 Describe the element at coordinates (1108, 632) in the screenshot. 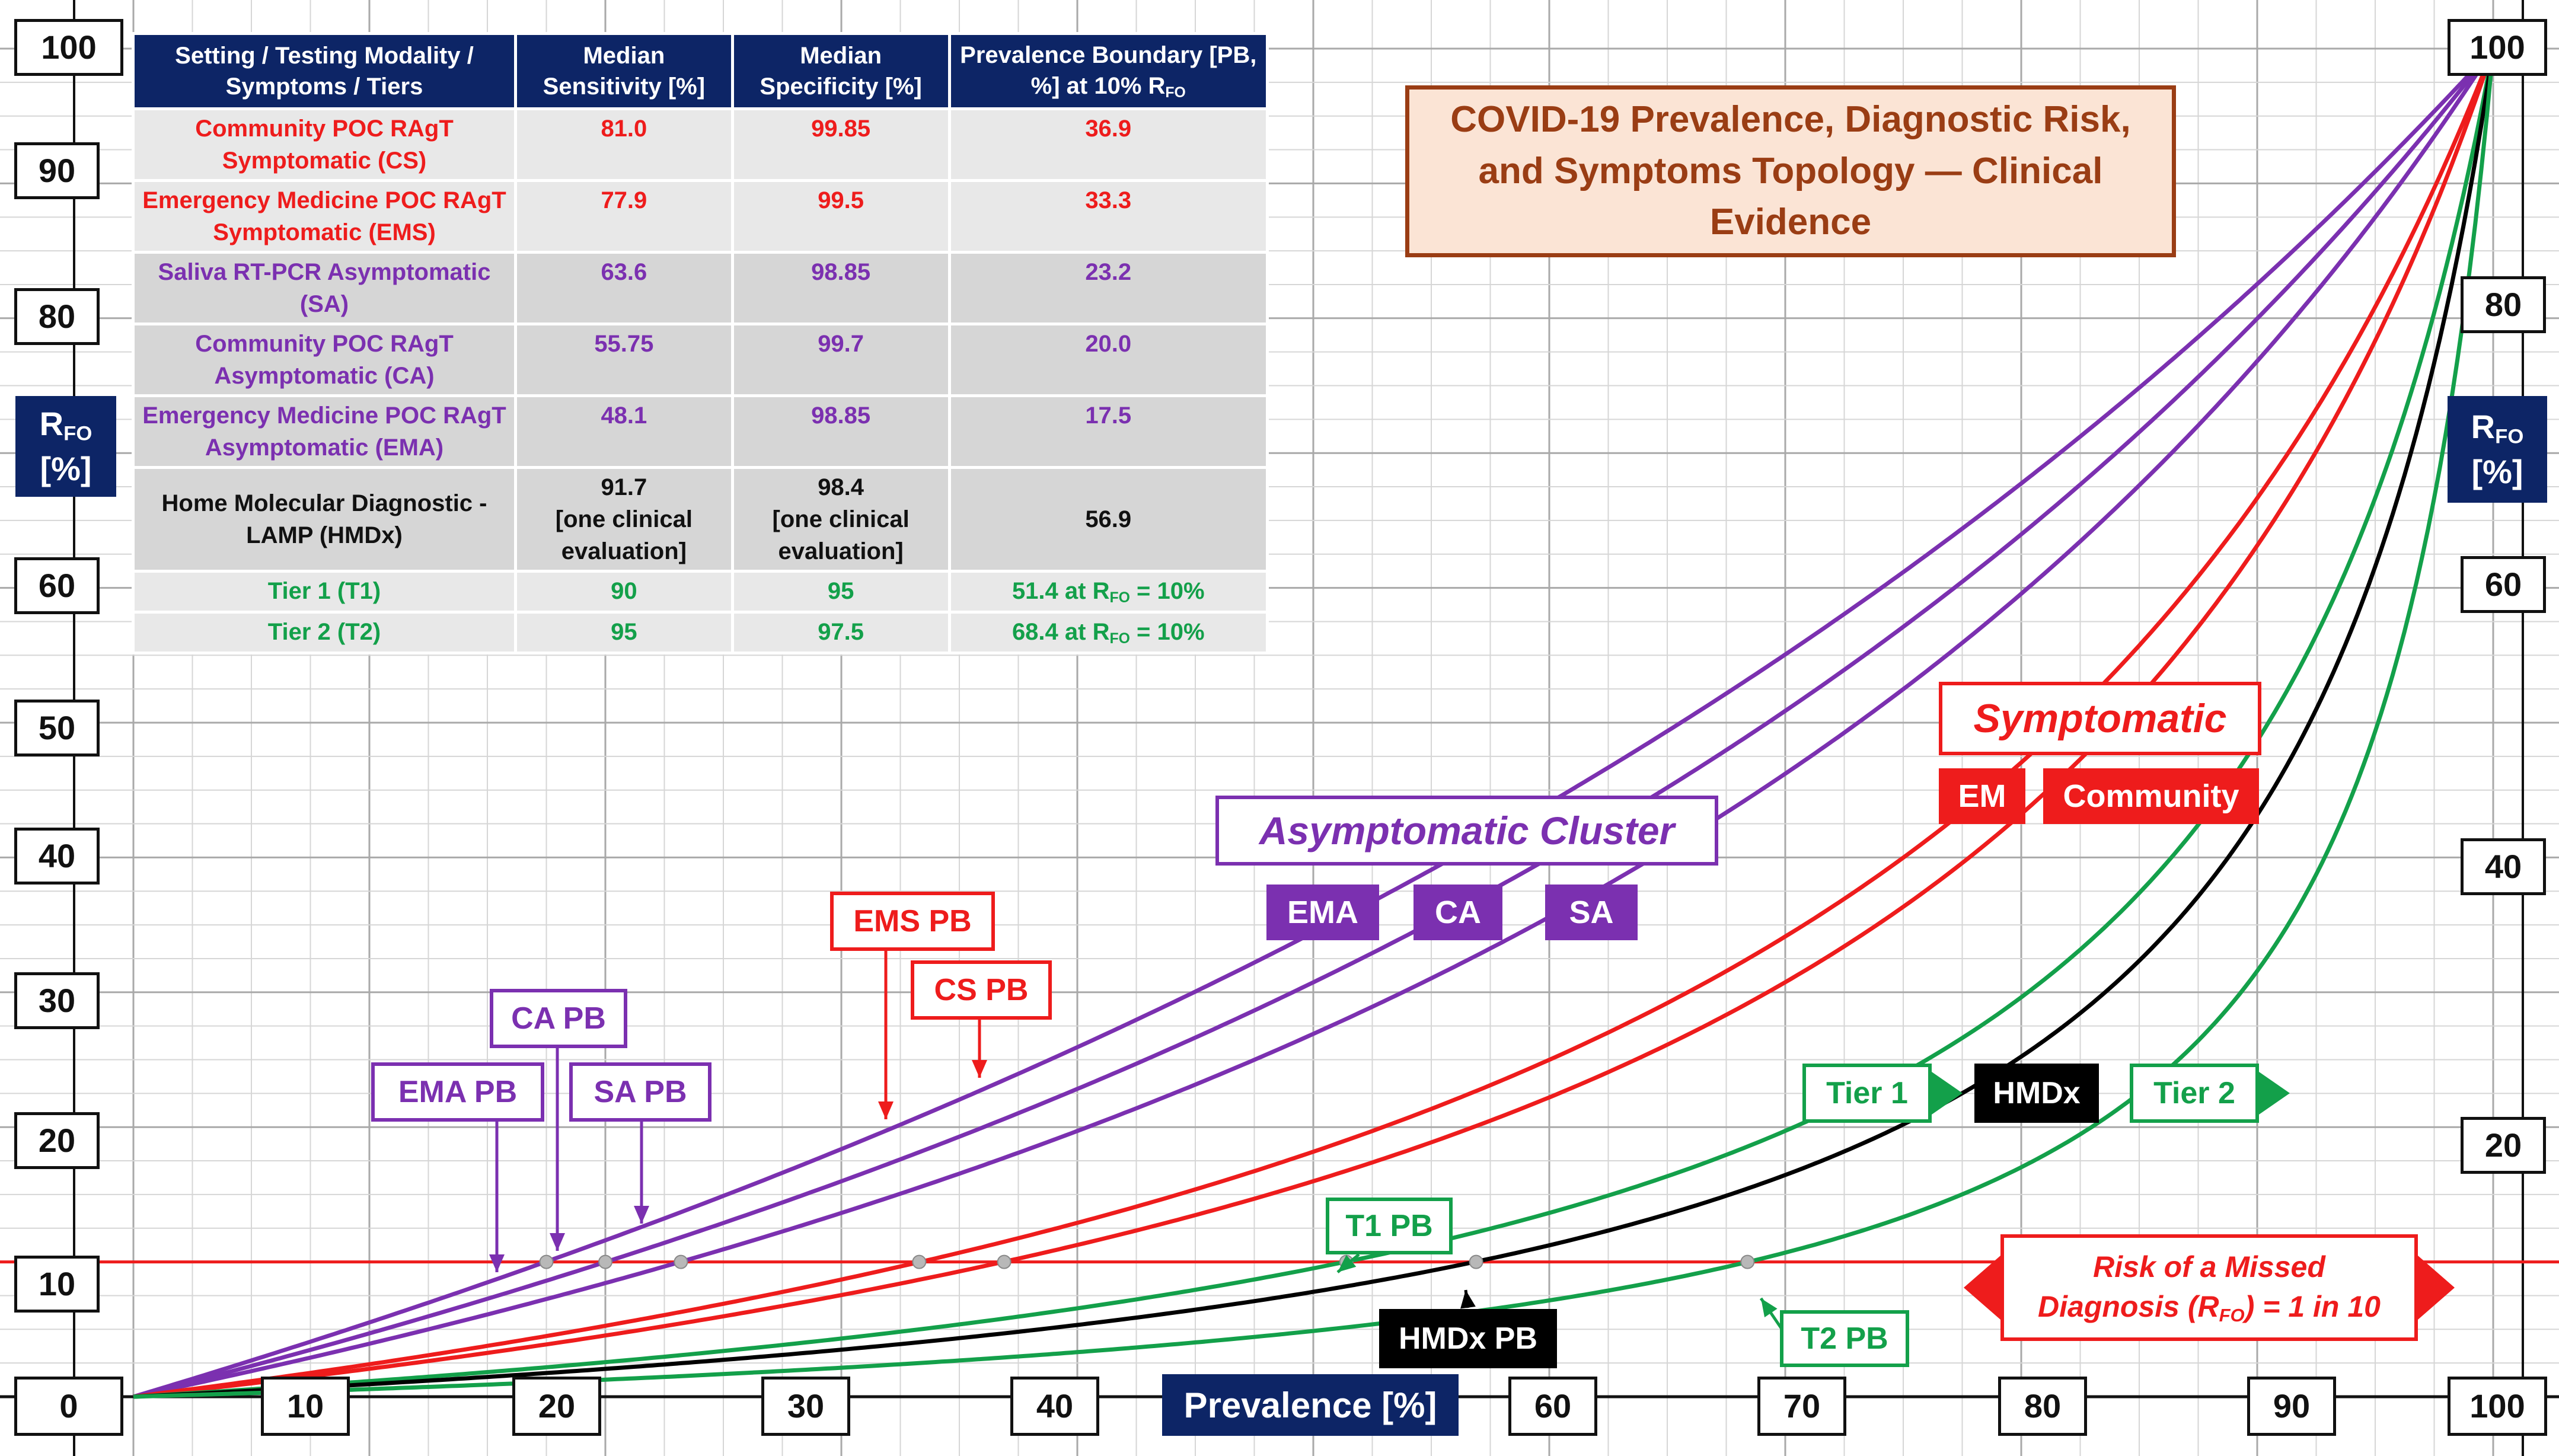

I see `row-pb: 68.4 at RFO = 10%` at that location.